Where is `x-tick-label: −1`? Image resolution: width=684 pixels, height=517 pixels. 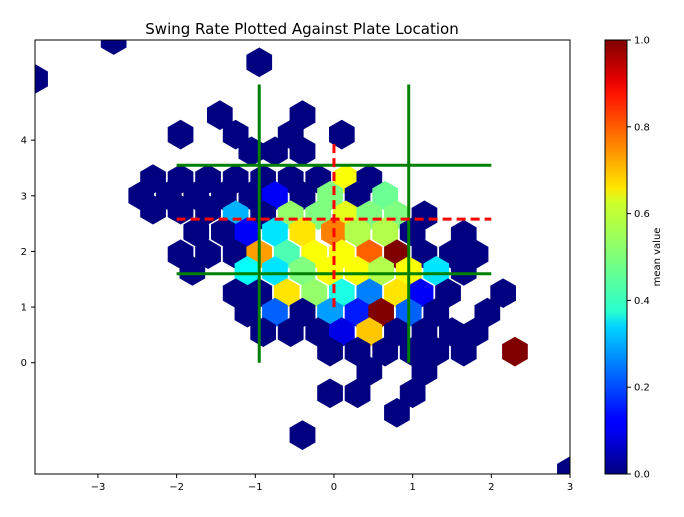
x-tick-label: −1 is located at coordinates (255, 487).